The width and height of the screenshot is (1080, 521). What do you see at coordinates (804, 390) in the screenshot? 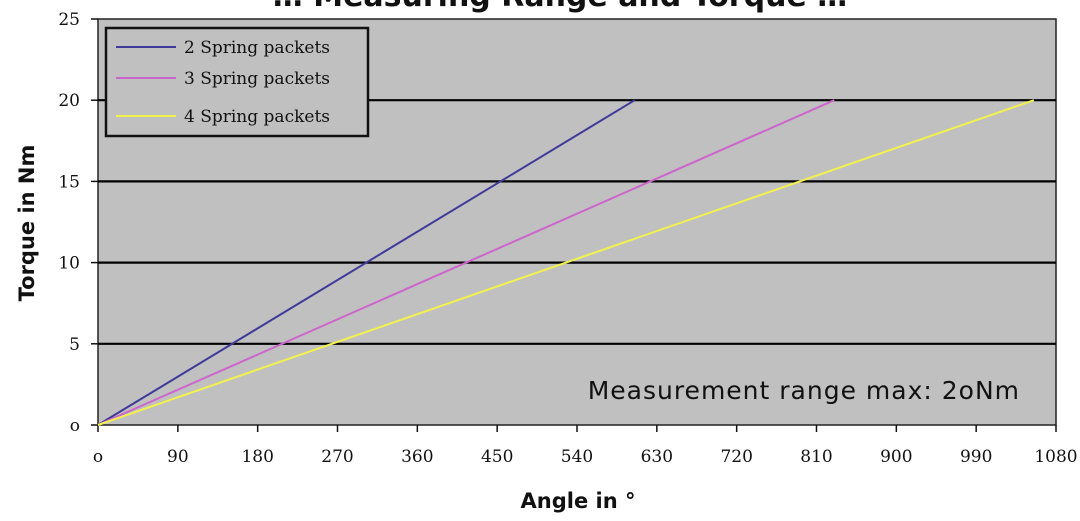
I see `measurement-range-annotation: Measurement range max: 2oNm` at bounding box center [804, 390].